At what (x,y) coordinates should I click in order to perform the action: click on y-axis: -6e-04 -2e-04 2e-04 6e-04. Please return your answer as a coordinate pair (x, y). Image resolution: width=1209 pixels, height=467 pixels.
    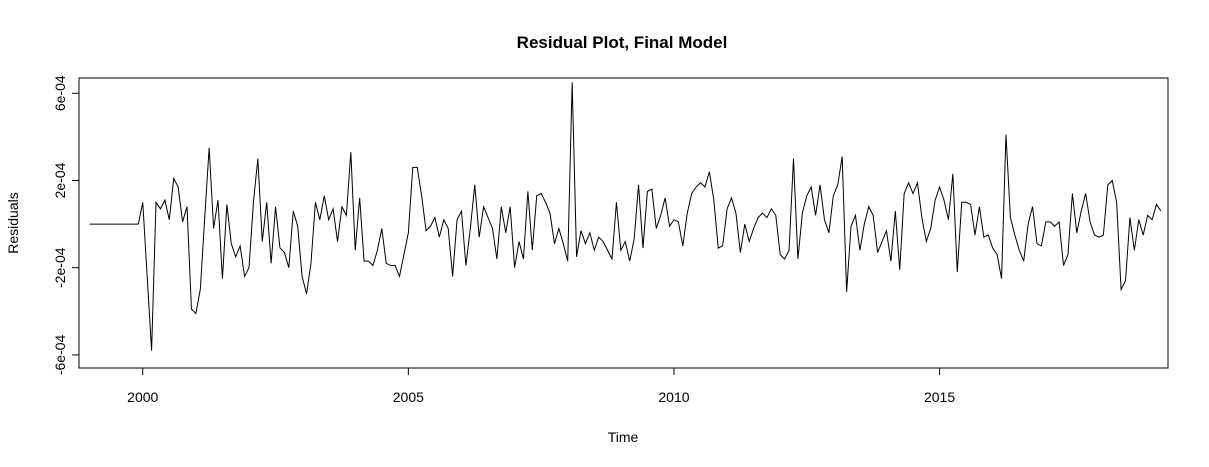
    Looking at the image, I should click on (66, 225).